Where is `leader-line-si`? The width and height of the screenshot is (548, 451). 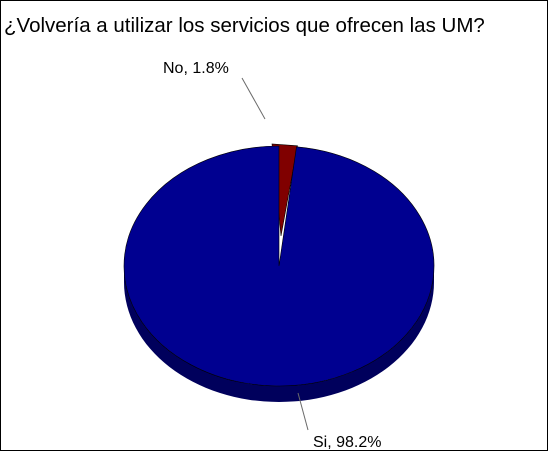
leader-line-si is located at coordinates (303, 411).